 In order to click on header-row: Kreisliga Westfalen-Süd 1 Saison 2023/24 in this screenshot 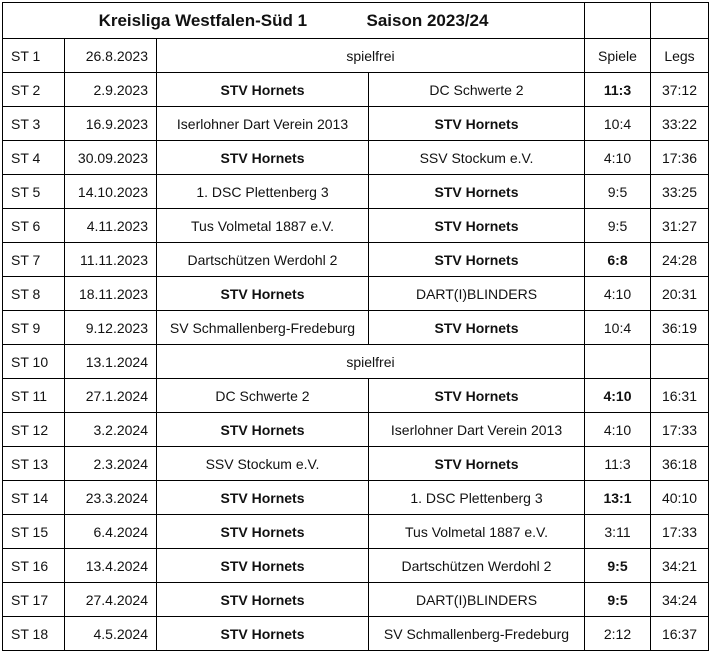, I will do `click(355, 20)`.